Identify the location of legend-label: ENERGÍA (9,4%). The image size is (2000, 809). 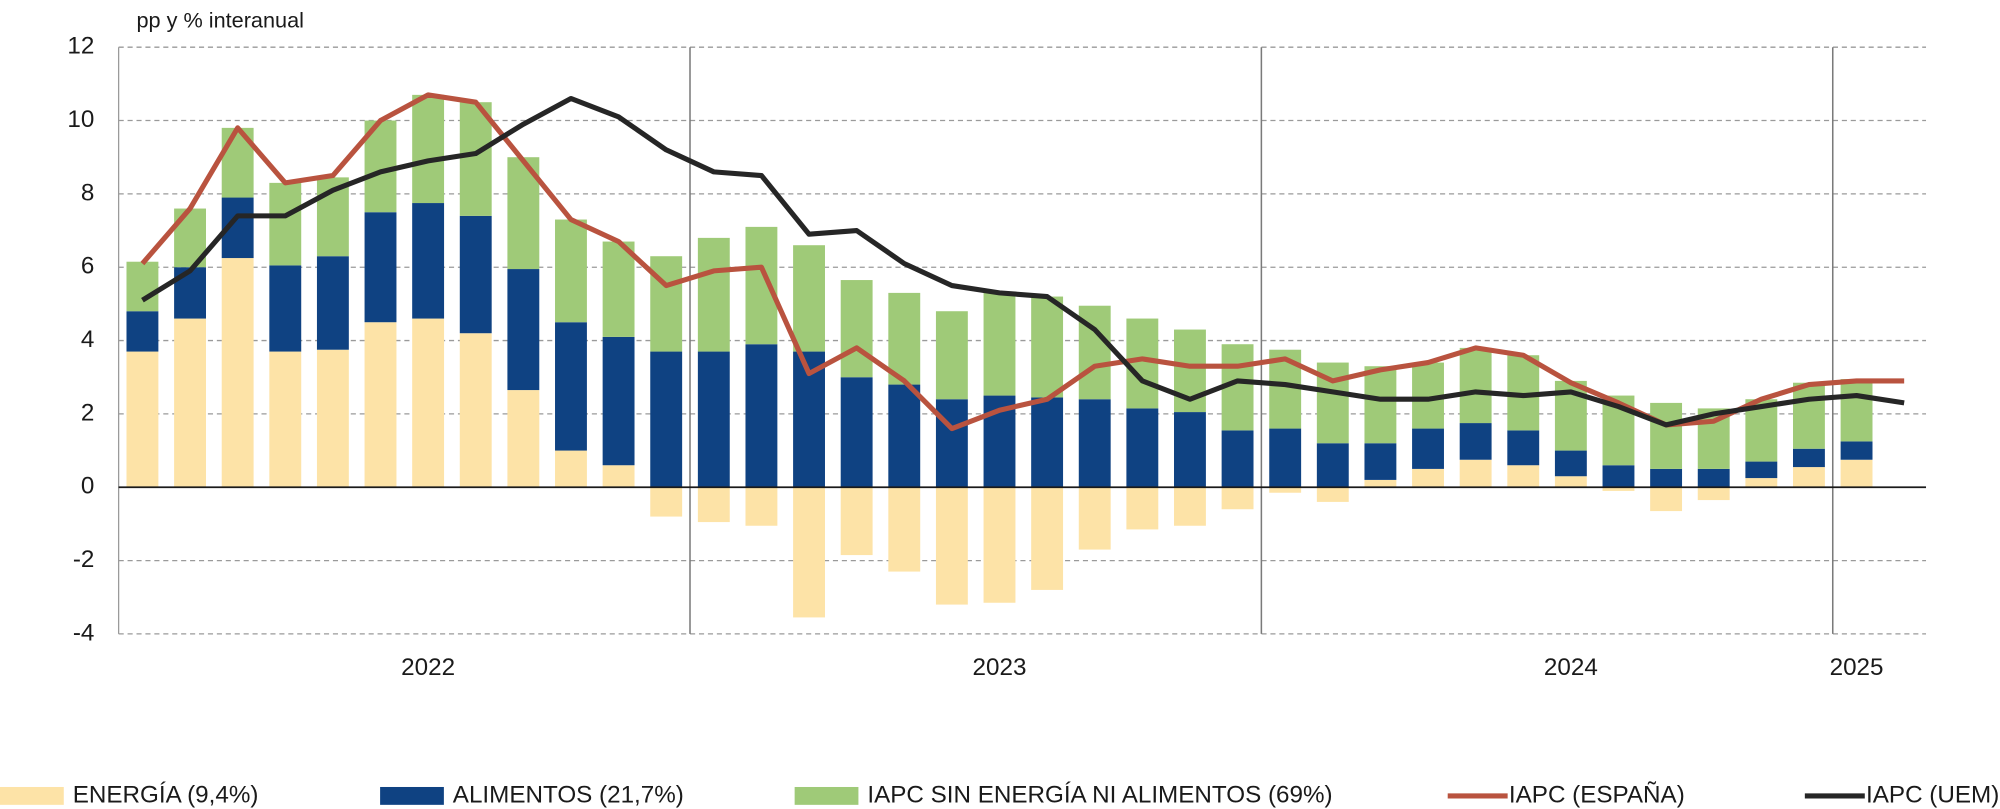
(166, 794).